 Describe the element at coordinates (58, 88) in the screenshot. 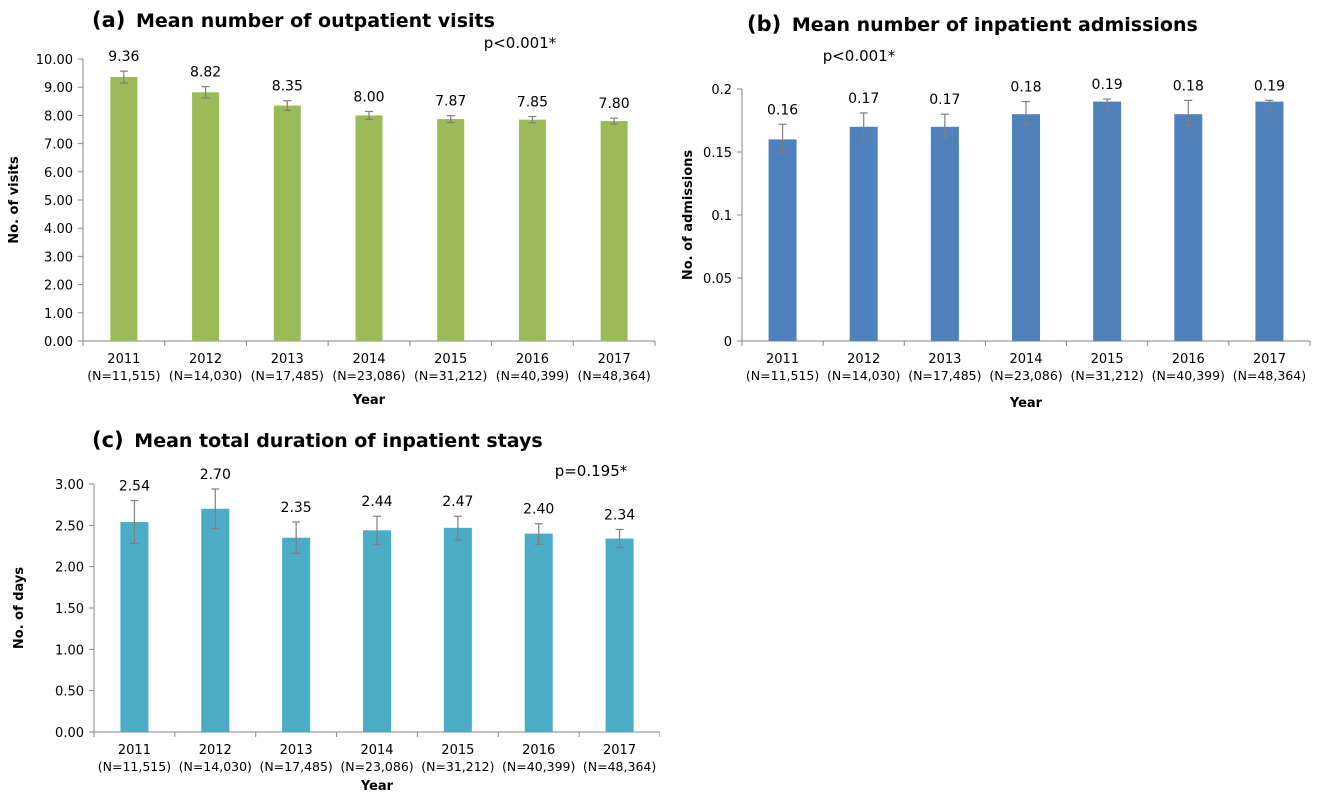

I see `chart-a-y-tick-label: 9.00` at that location.